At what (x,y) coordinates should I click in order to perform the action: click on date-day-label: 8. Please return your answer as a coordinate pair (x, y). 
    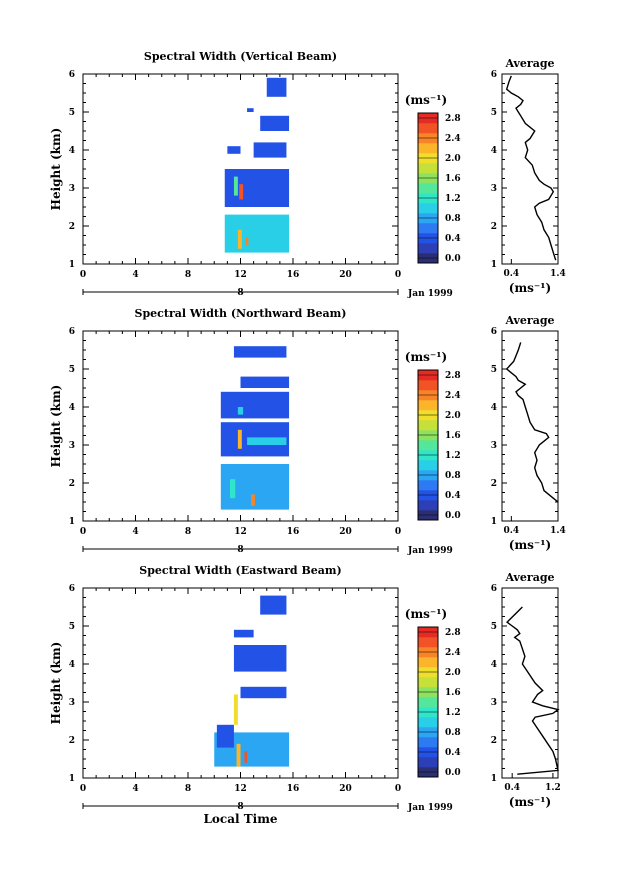
    Looking at the image, I should click on (240, 293).